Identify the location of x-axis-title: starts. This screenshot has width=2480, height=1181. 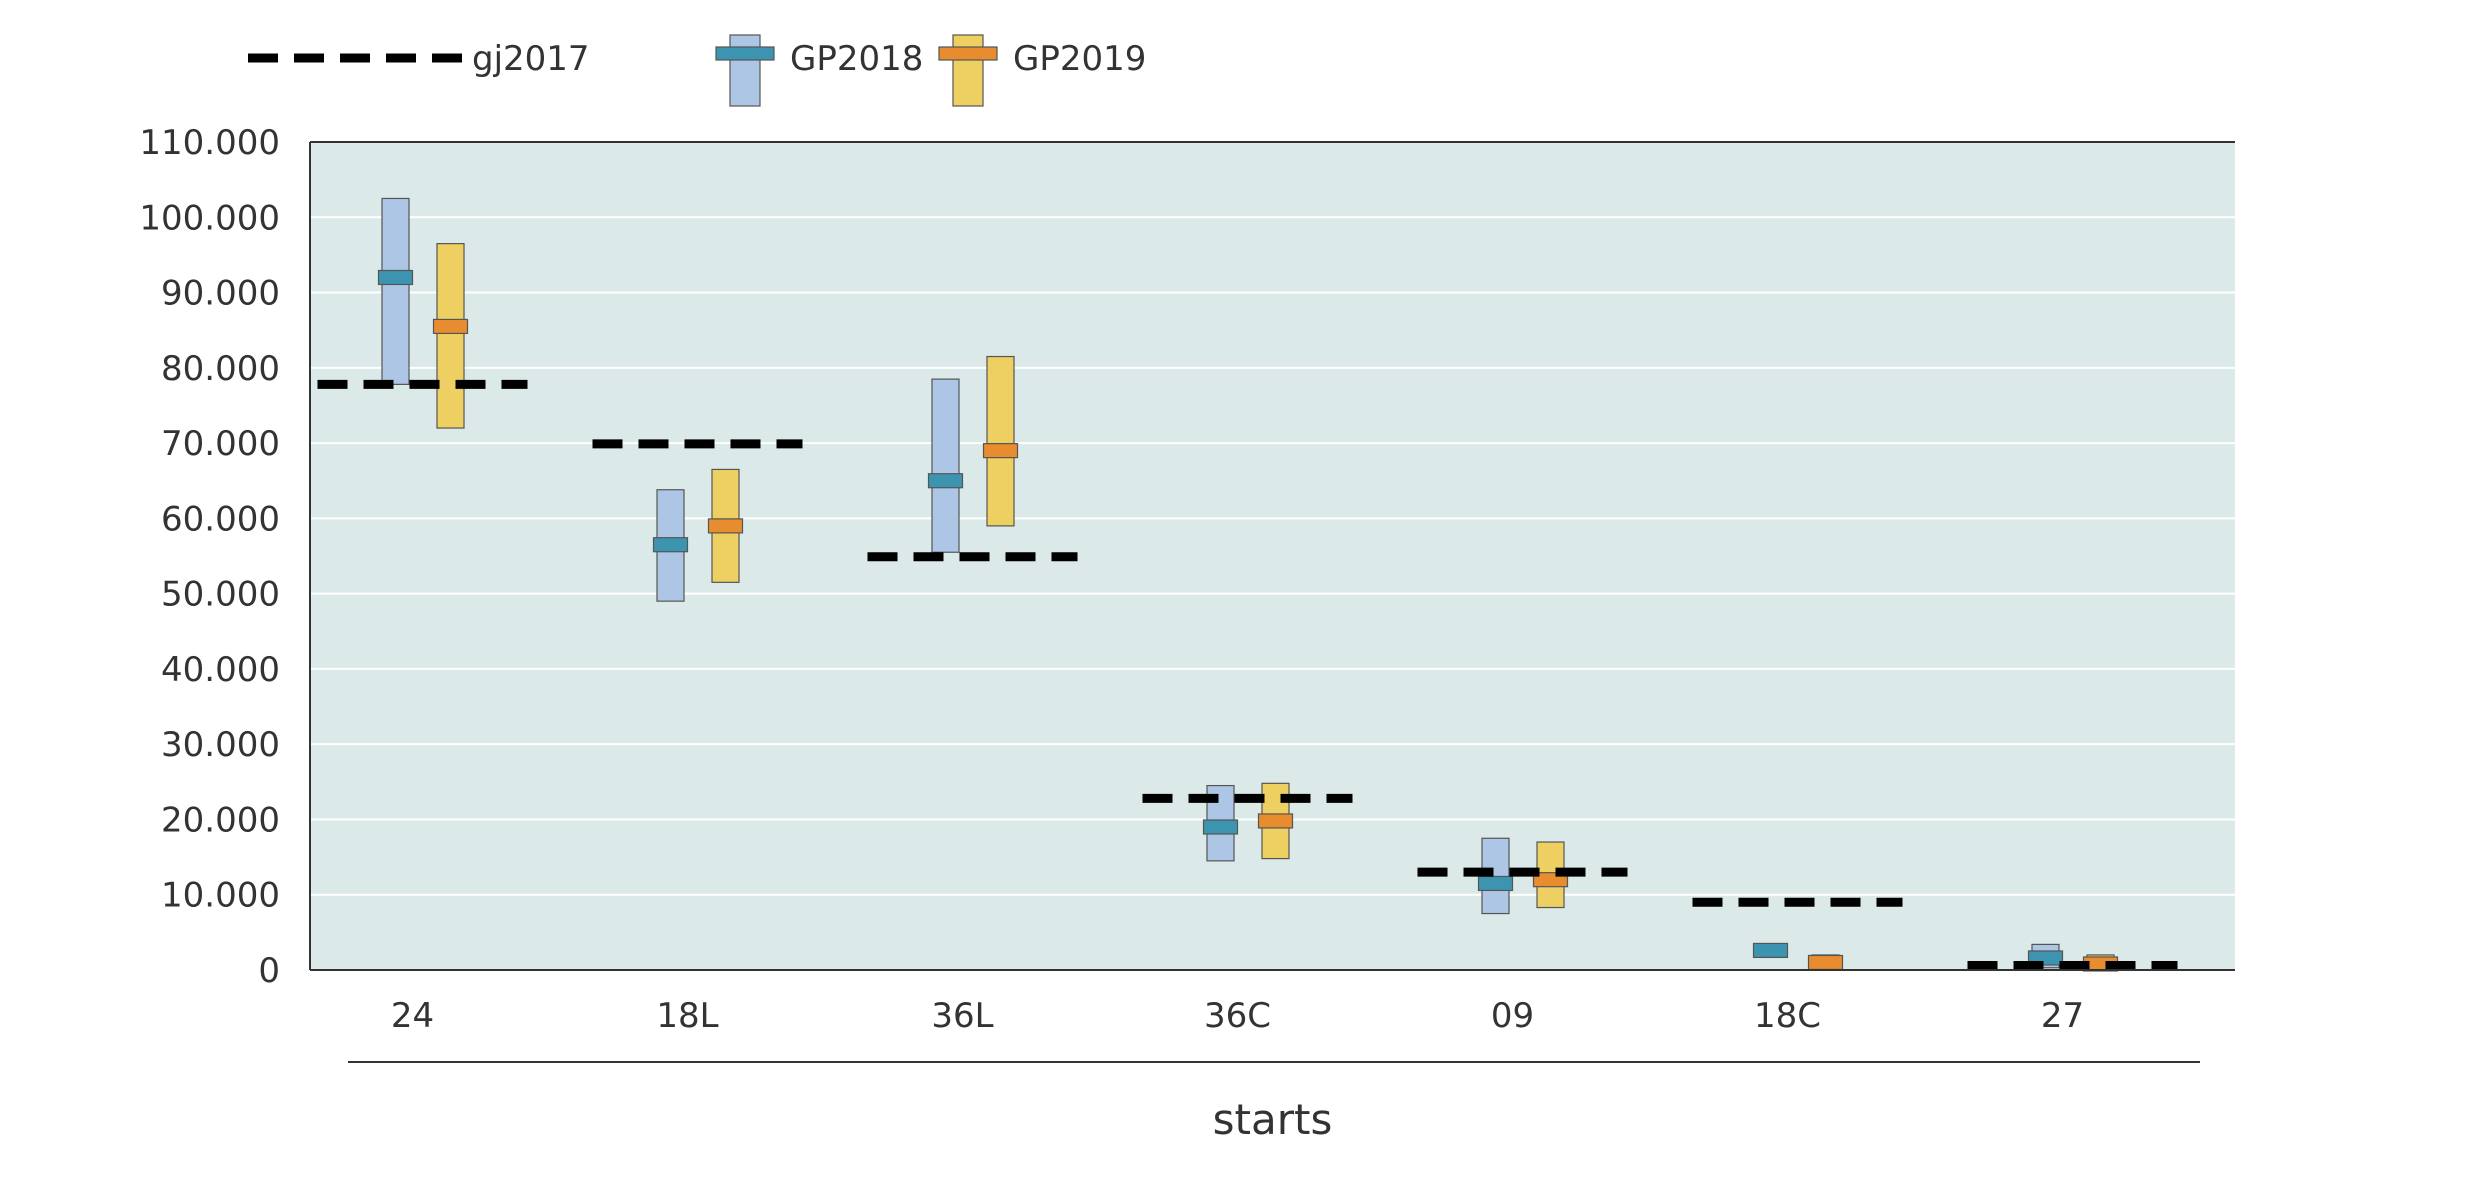
(1273, 1119).